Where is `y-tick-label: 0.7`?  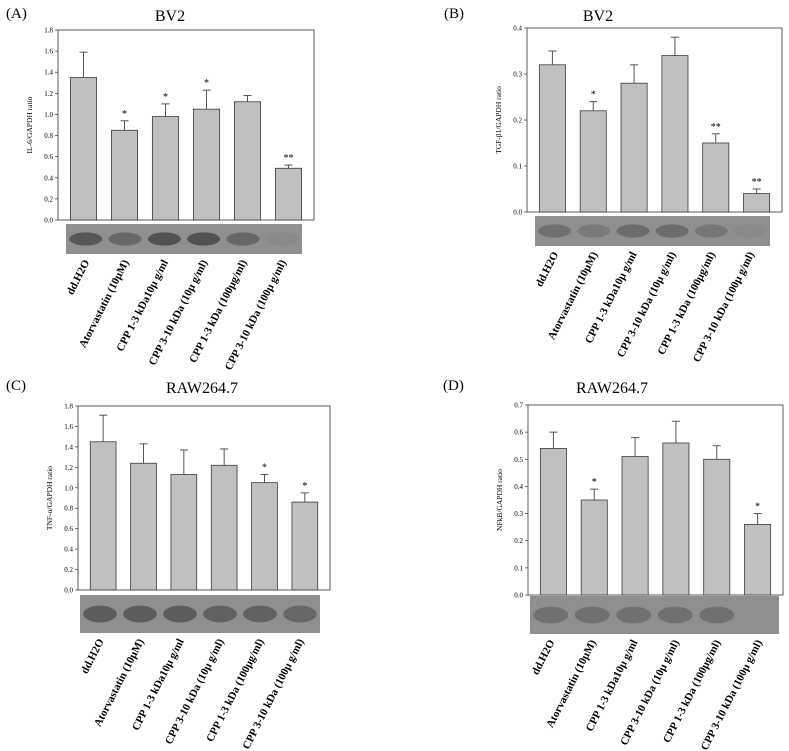 y-tick-label: 0.7 is located at coordinates (518, 406).